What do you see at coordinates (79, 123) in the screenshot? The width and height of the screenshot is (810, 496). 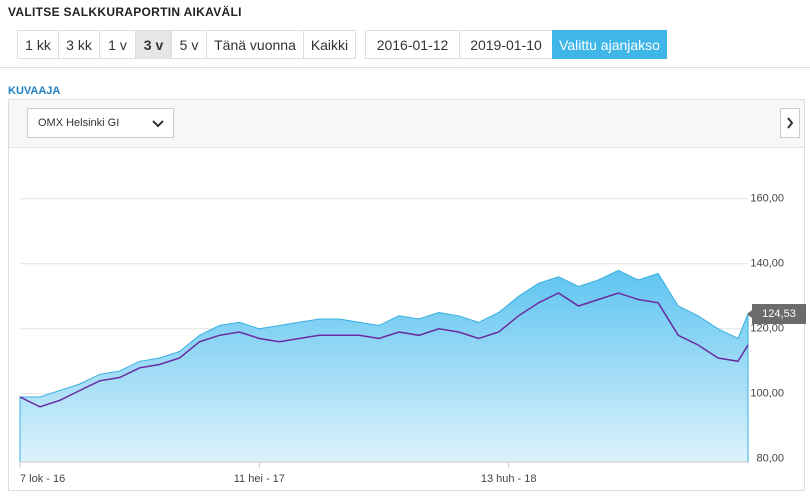 I see `dropdown-label: OMX Helsinki GI` at bounding box center [79, 123].